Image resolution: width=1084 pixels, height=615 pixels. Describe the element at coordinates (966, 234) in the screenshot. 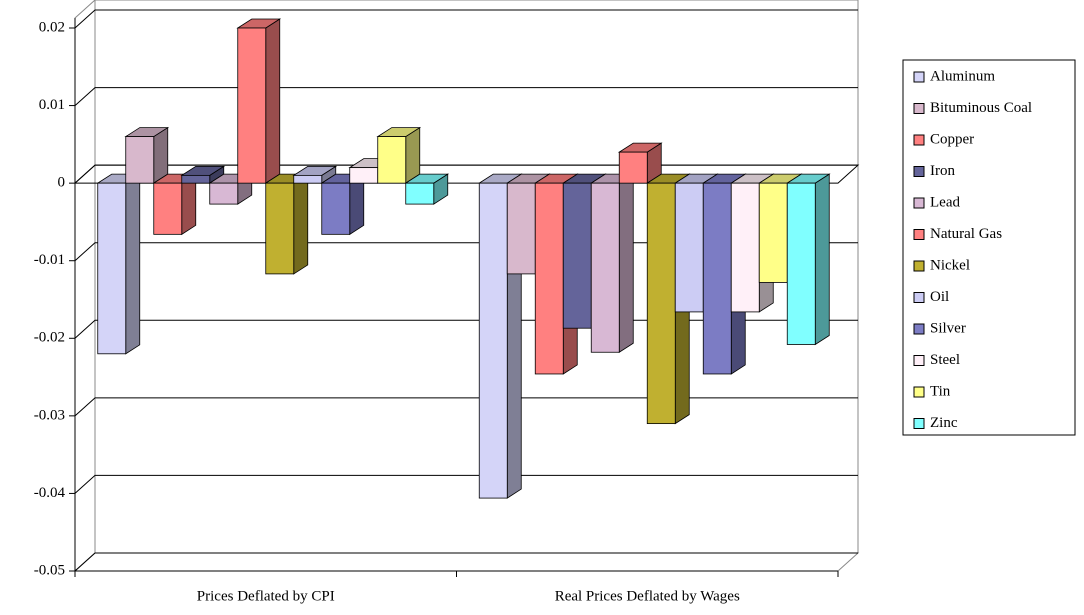

I see `legend-label: Natural Gas` at that location.